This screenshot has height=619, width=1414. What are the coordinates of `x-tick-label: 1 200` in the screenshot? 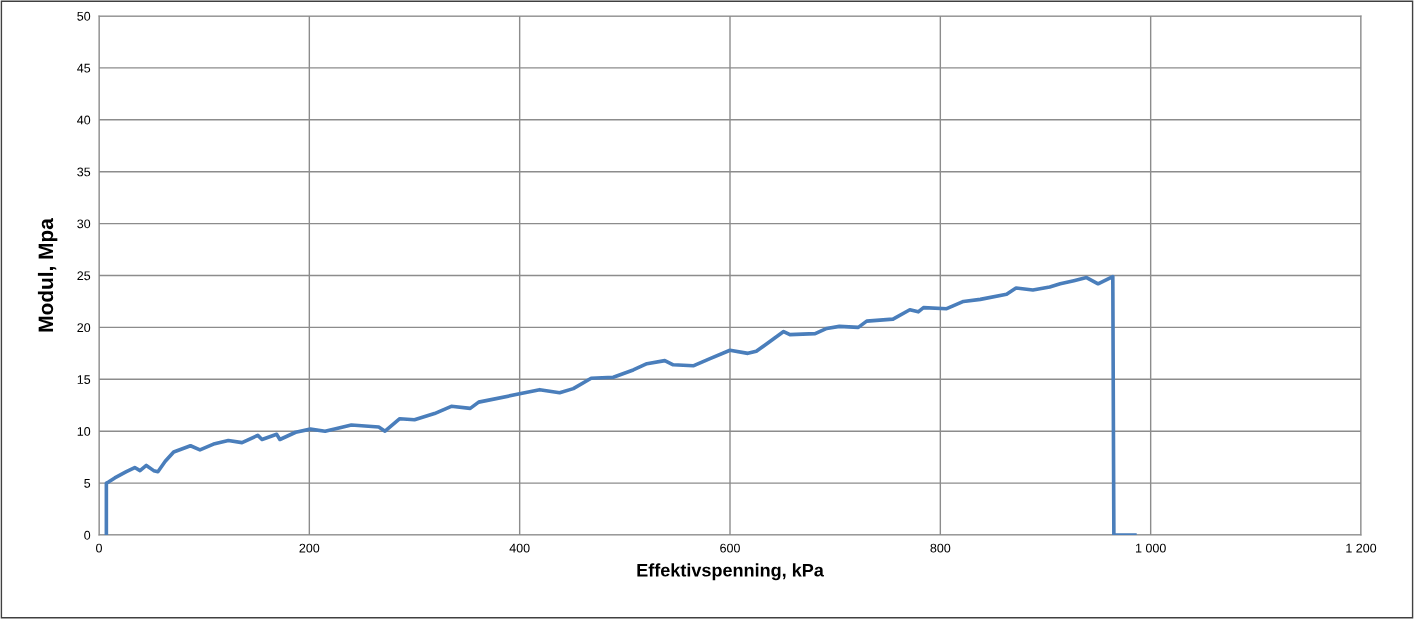 It's located at (1361, 548).